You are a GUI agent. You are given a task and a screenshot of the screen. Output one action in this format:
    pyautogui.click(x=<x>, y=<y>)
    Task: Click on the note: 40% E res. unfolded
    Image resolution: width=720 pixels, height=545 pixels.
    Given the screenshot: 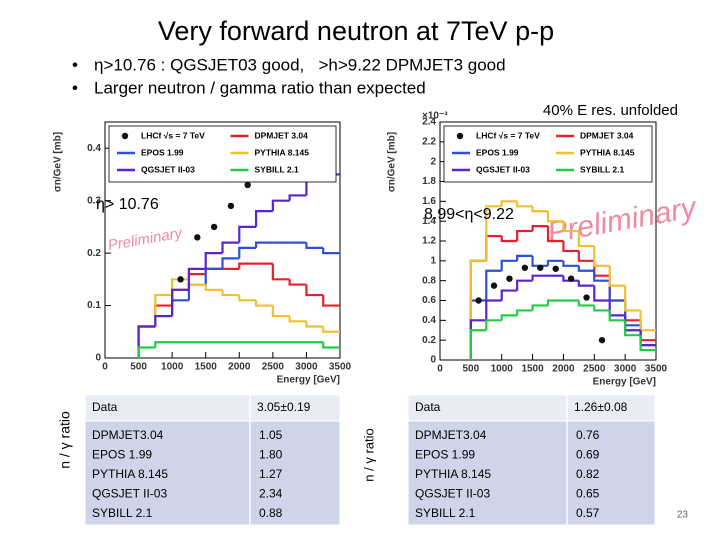 What is the action you would take?
    pyautogui.click(x=610, y=110)
    